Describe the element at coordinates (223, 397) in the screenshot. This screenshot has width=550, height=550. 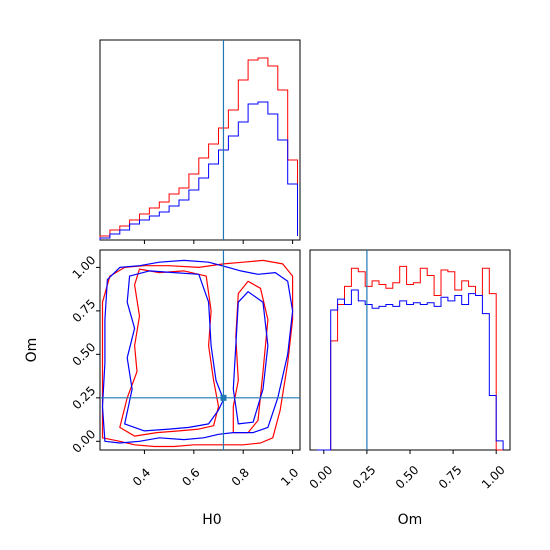
I see `joint-truth-marker` at that location.